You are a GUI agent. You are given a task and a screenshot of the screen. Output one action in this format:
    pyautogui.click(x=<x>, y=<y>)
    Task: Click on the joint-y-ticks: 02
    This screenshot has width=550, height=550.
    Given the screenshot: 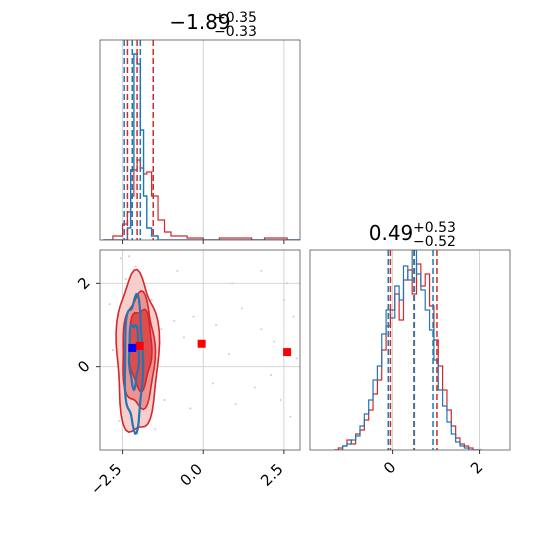 What is the action you would take?
    pyautogui.click(x=87, y=325)
    